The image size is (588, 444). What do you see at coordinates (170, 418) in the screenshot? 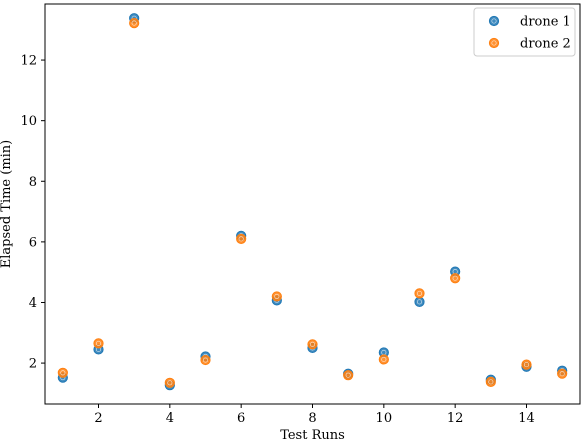
I see `x-tick-label: 4` at bounding box center [170, 418].